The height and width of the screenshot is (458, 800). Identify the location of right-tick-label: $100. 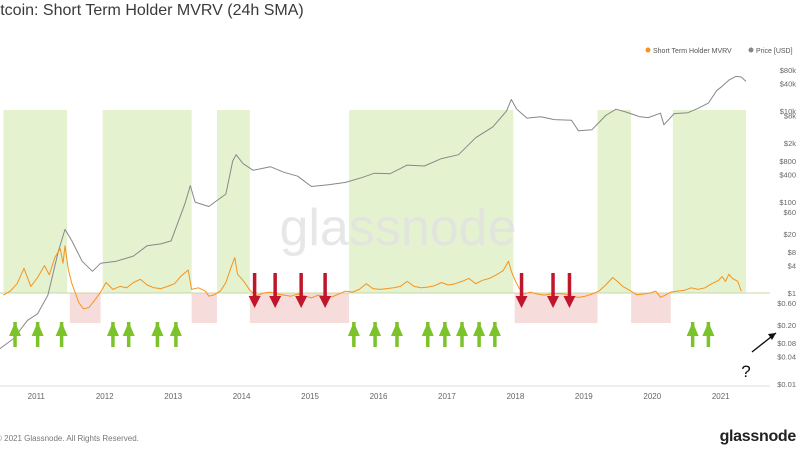
(787, 202).